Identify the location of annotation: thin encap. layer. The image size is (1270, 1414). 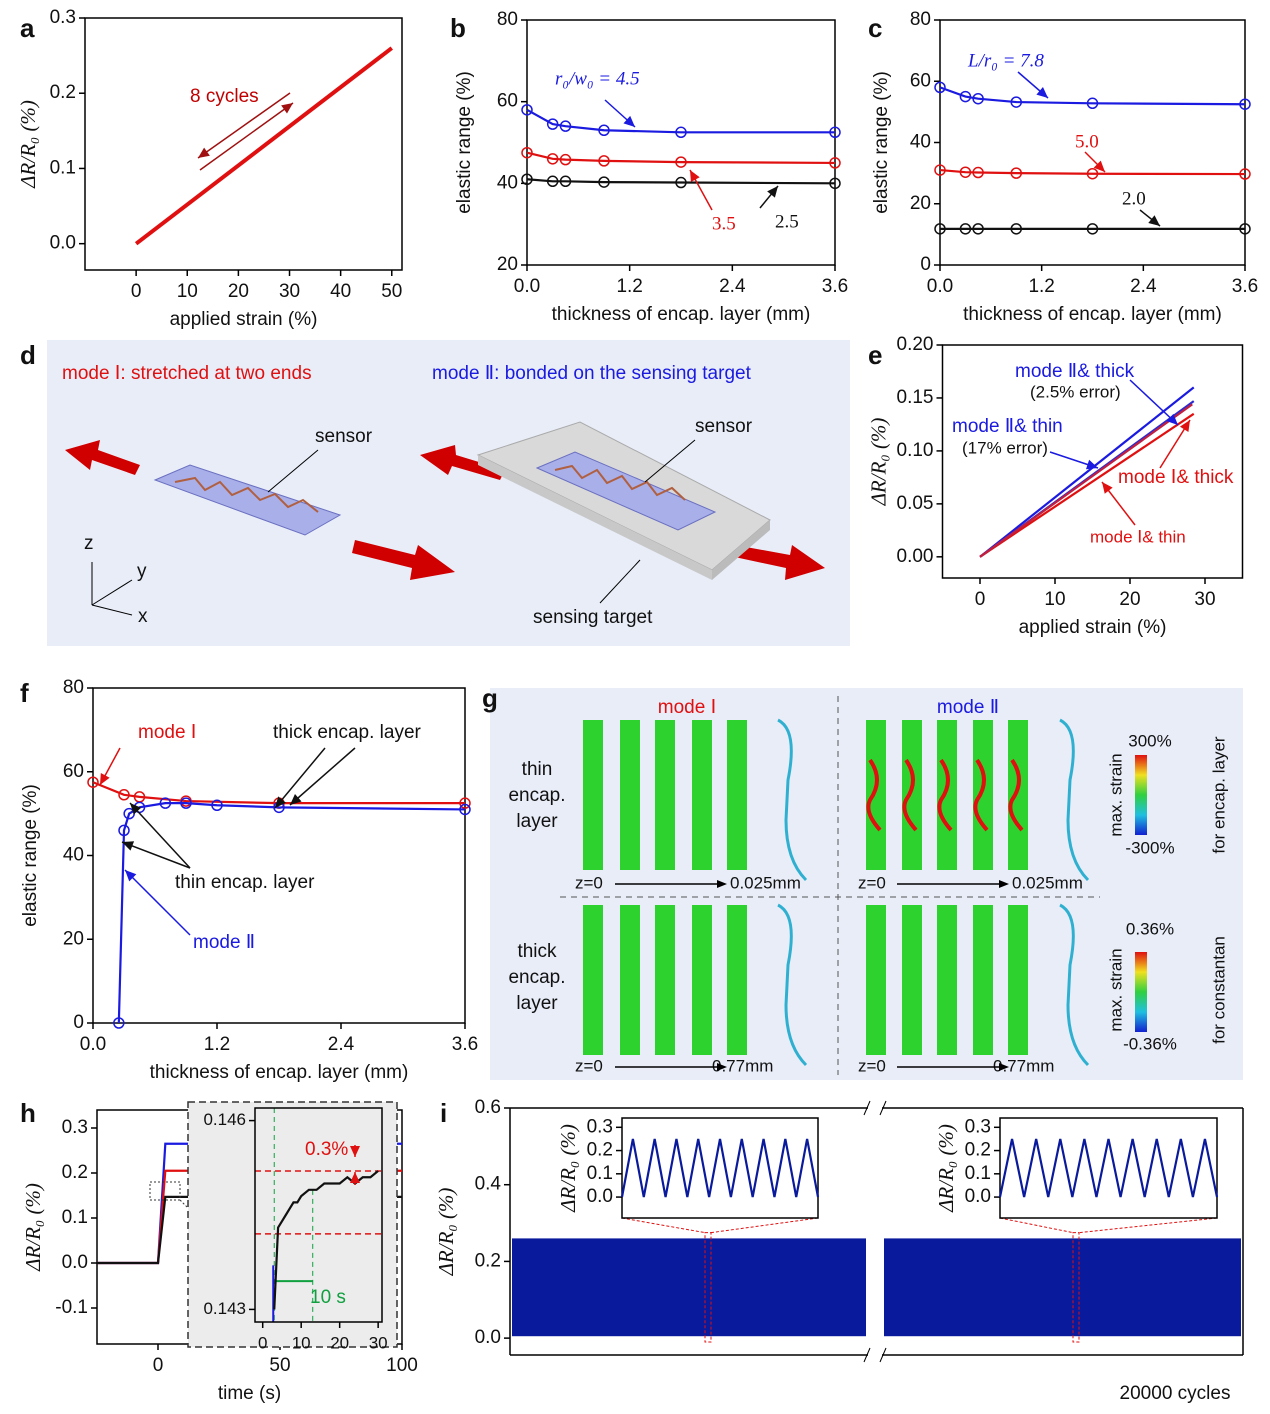
(245, 882).